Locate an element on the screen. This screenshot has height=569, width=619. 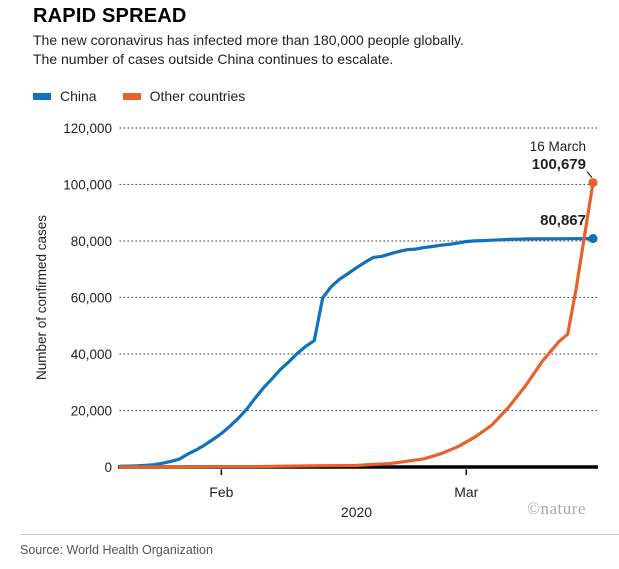
x-tick-label-Mar: Mar is located at coordinates (466, 492).